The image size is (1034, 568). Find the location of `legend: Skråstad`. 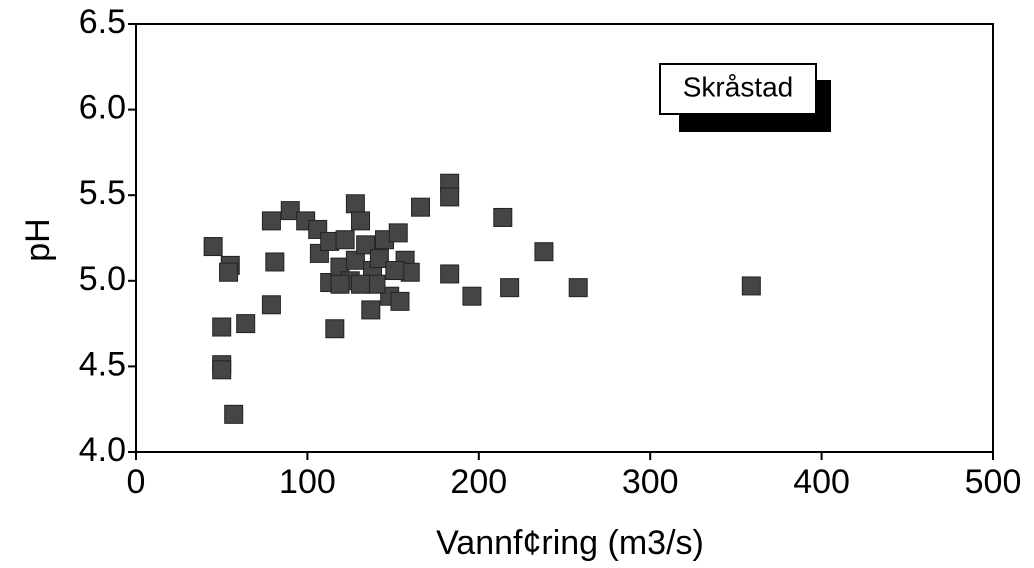

legend: Skråstad is located at coordinates (745, 97).